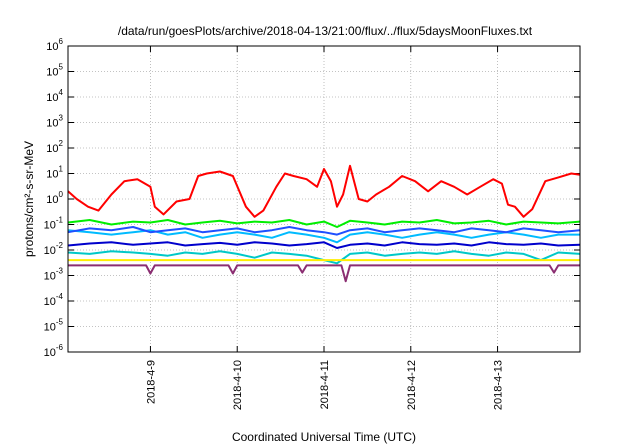 Image resolution: width=640 pixels, height=448 pixels. What do you see at coordinates (54, 173) in the screenshot?
I see `y-tick-label: 10¹` at bounding box center [54, 173].